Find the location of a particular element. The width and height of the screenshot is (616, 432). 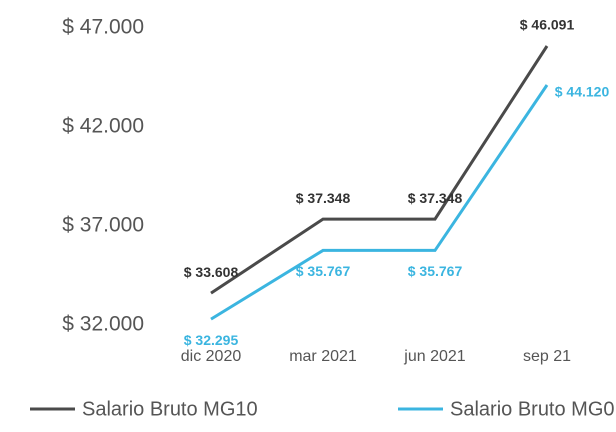

value-label: $ 44.120 is located at coordinates (582, 92).